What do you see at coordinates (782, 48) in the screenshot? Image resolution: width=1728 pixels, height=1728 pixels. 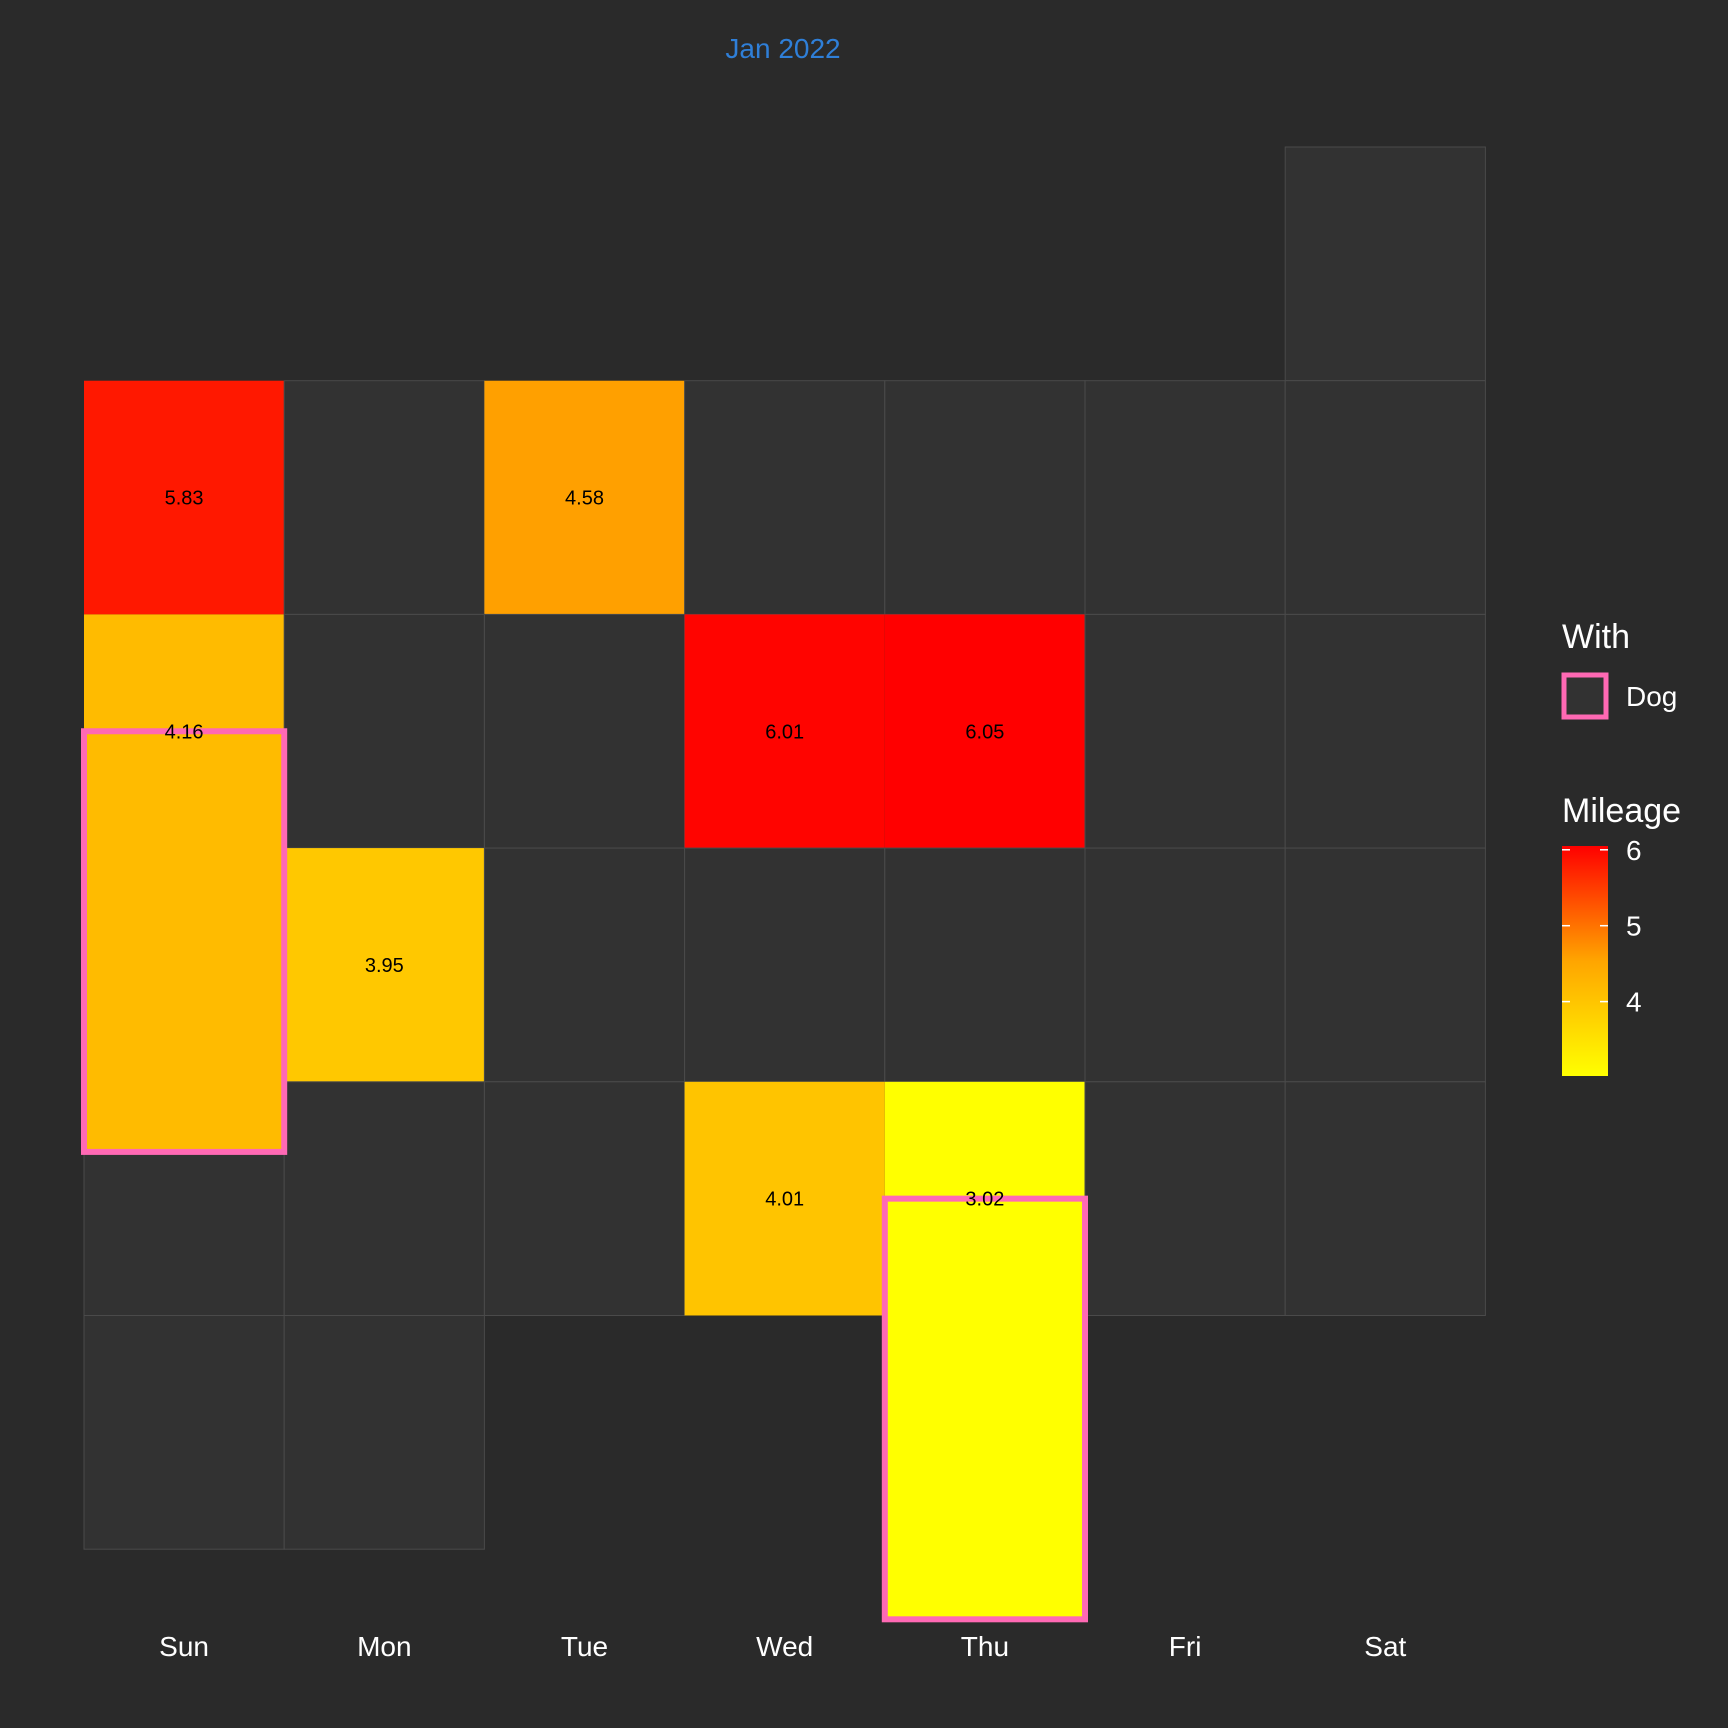 I see `chart-title: Jan 2022` at bounding box center [782, 48].